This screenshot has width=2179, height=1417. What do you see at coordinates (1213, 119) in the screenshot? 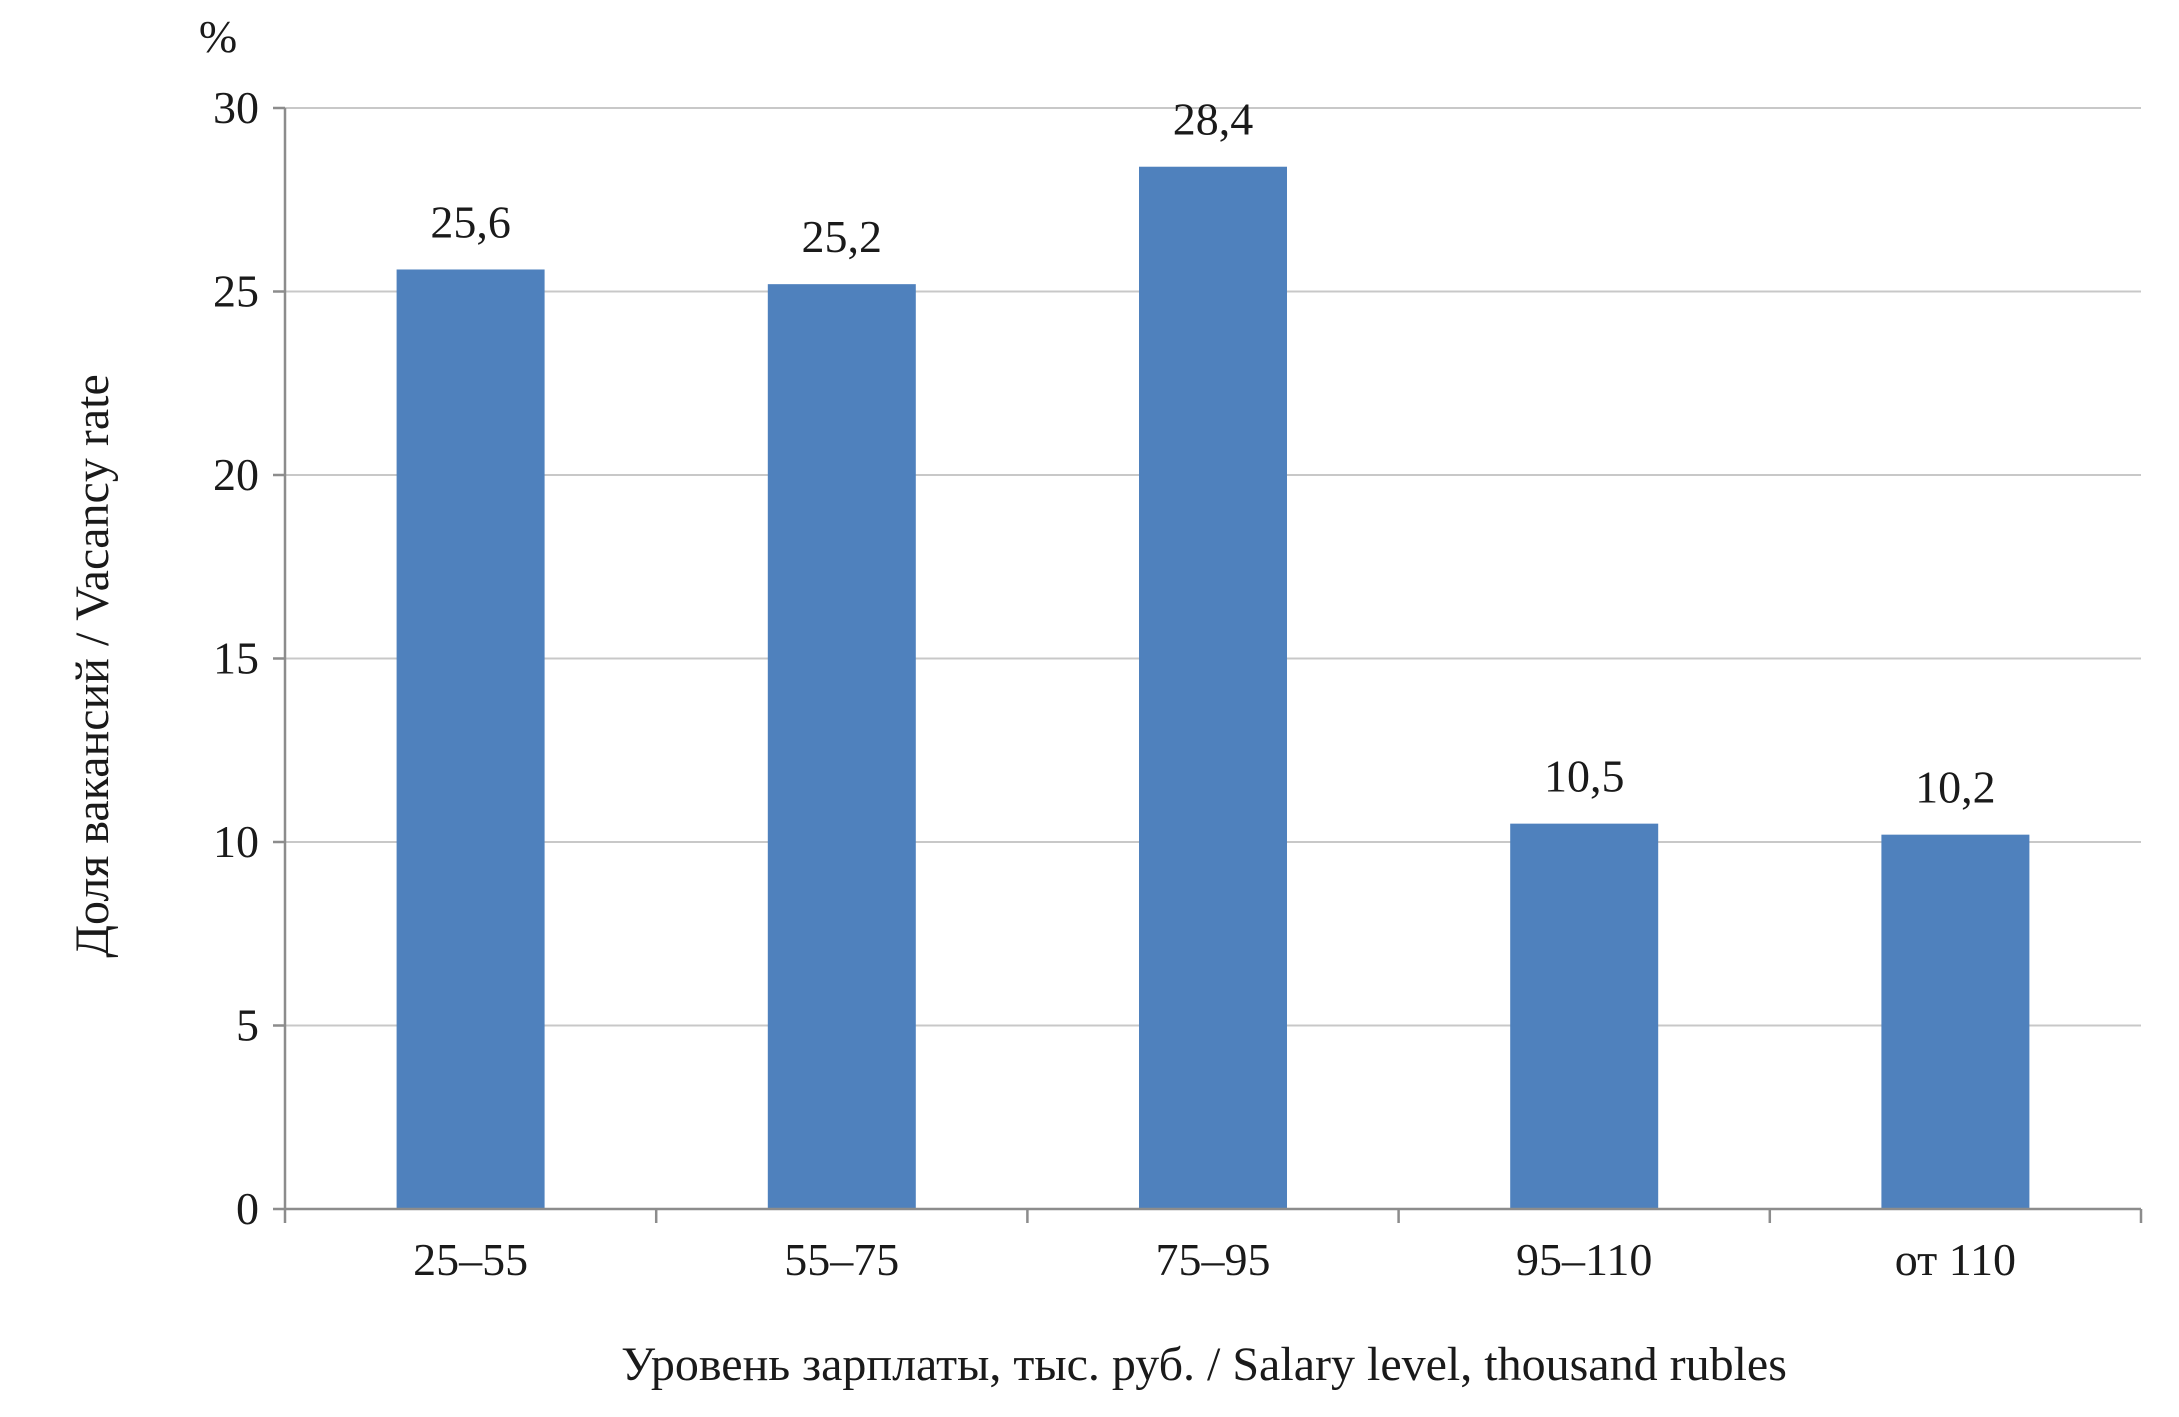
I see `data-label: 28,4` at bounding box center [1213, 119].